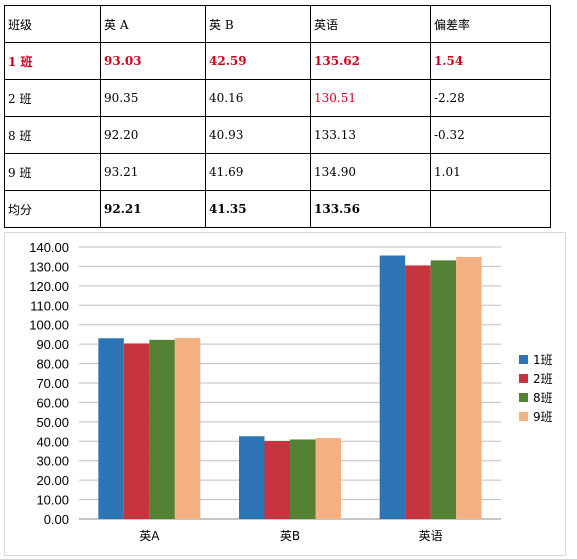 The height and width of the screenshot is (559, 577). I want to click on table-row: 8 班 92.20 40.93 133.13 -0.32, so click(277, 135).